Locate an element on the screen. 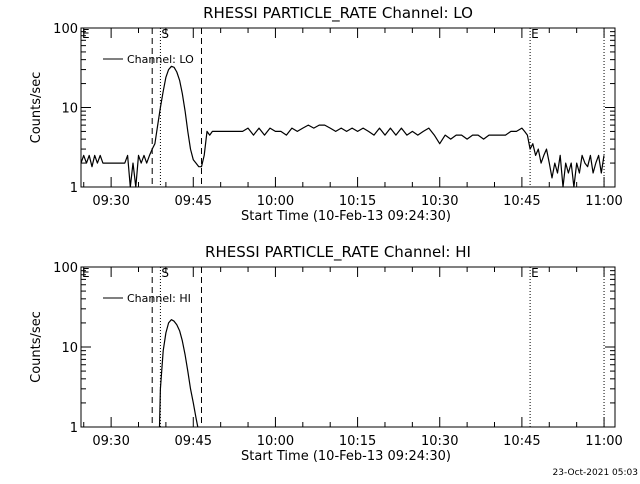  legend-entry: Channel: LO is located at coordinates (160, 59).